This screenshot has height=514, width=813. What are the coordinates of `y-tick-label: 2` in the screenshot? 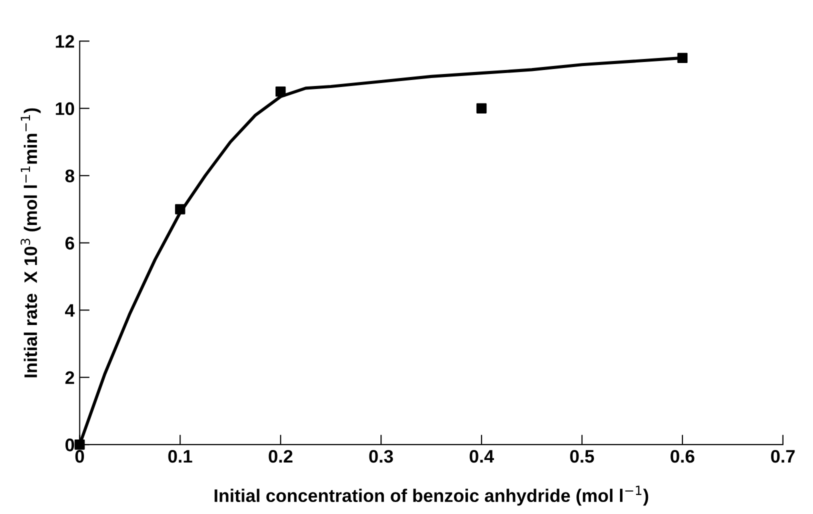 It's located at (69, 377).